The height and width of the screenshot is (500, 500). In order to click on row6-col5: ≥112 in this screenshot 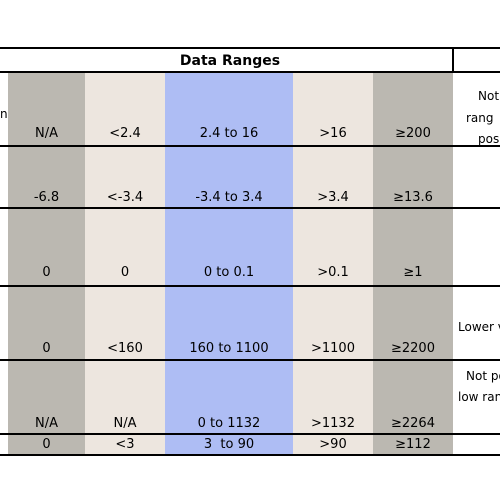, I will do `click(413, 444)`.